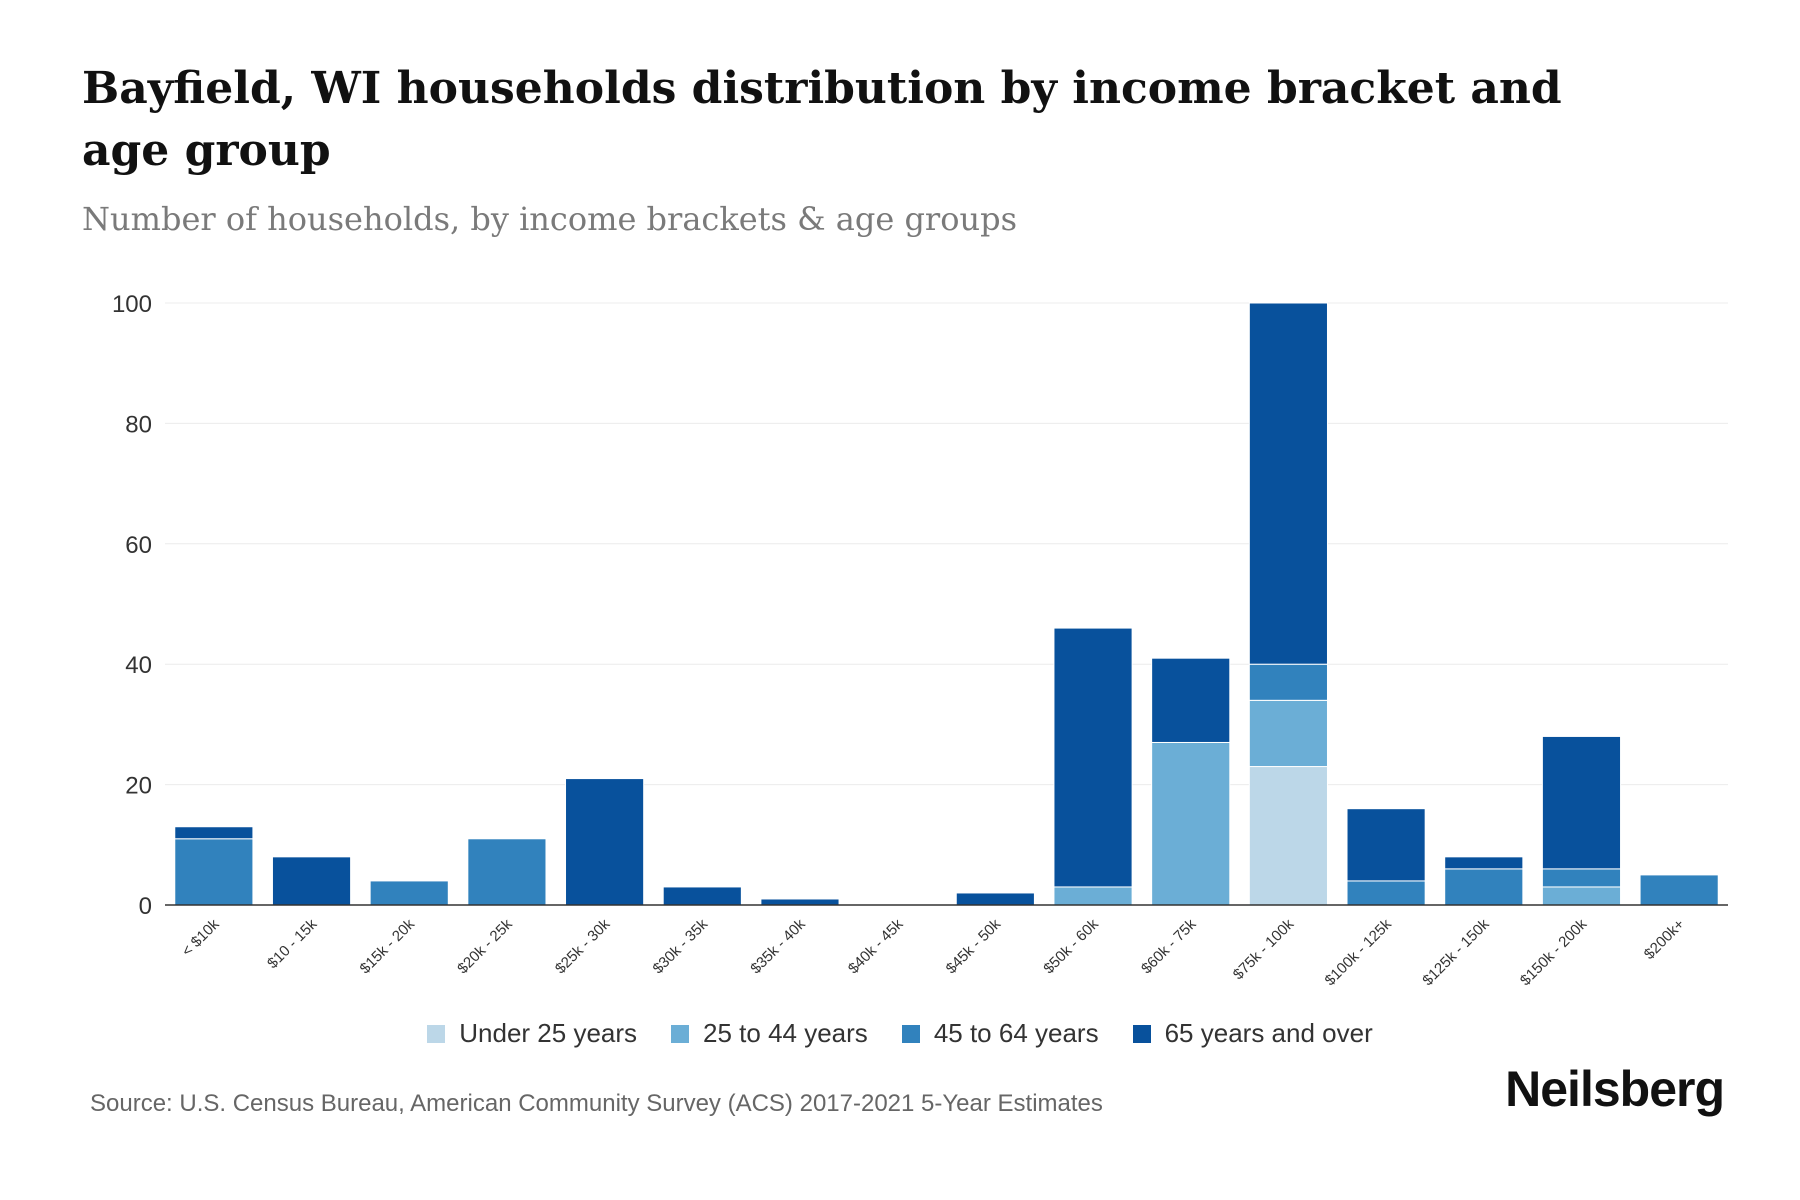  I want to click on x-tick-label: $75k - 100k, so click(1264, 949).